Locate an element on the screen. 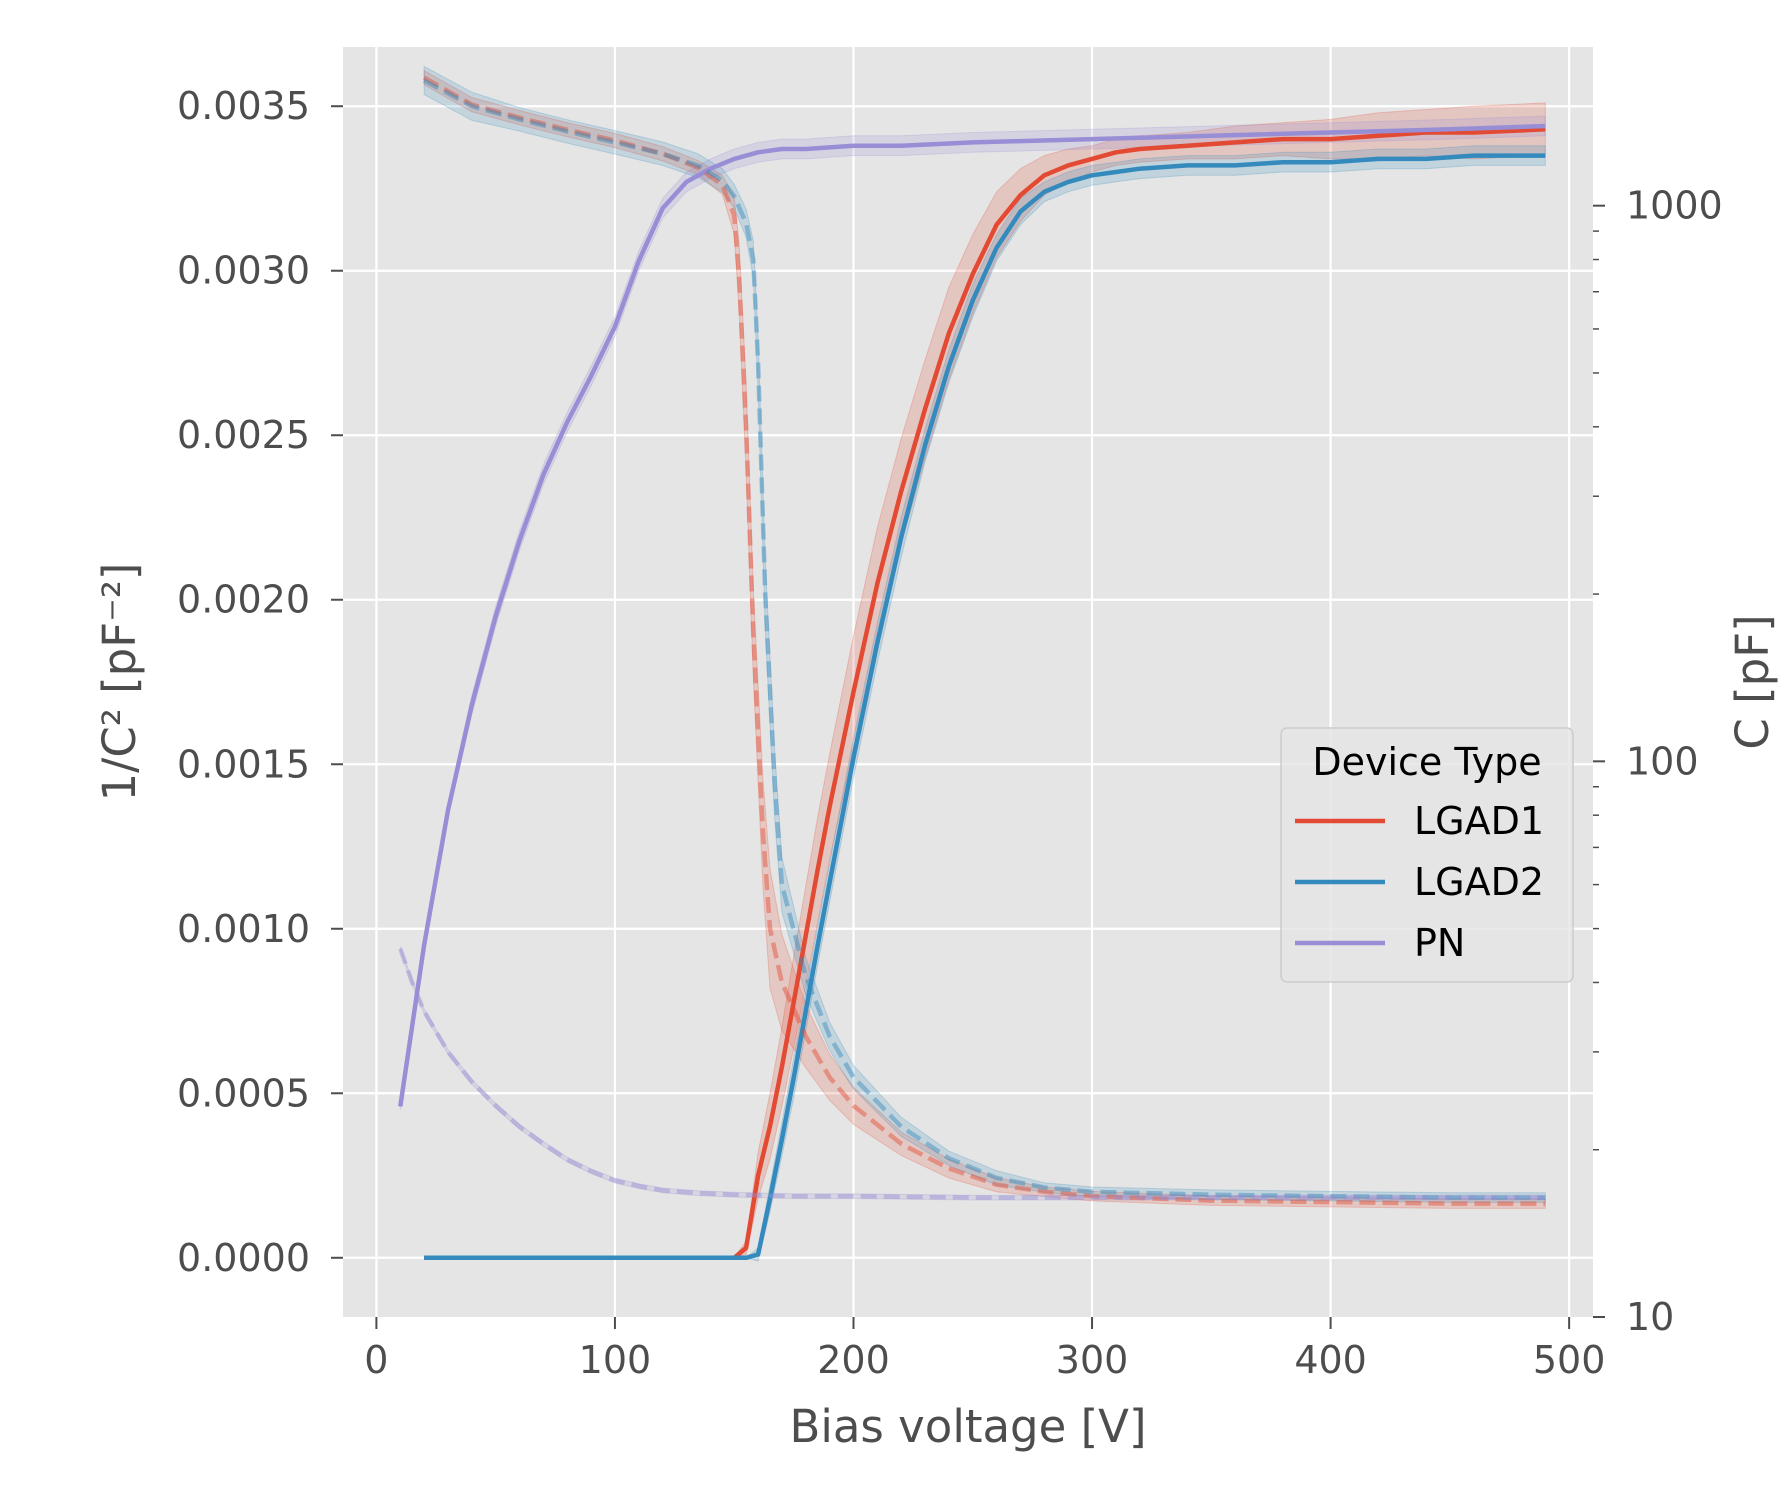 The image size is (1791, 1500). y-left-tick-label: 0.0030 is located at coordinates (243, 271).